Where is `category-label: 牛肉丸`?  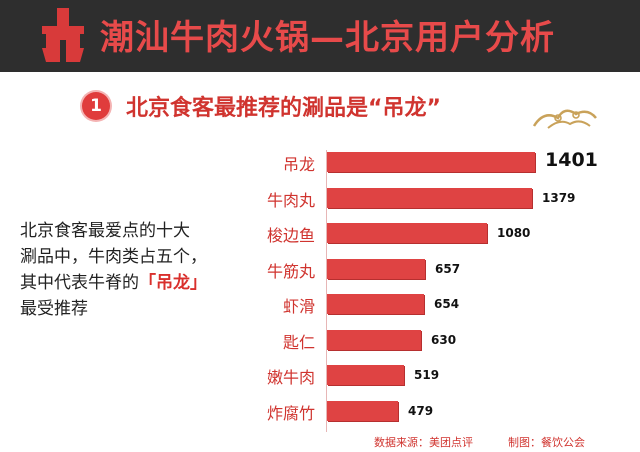
category-label: 牛肉丸 is located at coordinates (290, 200).